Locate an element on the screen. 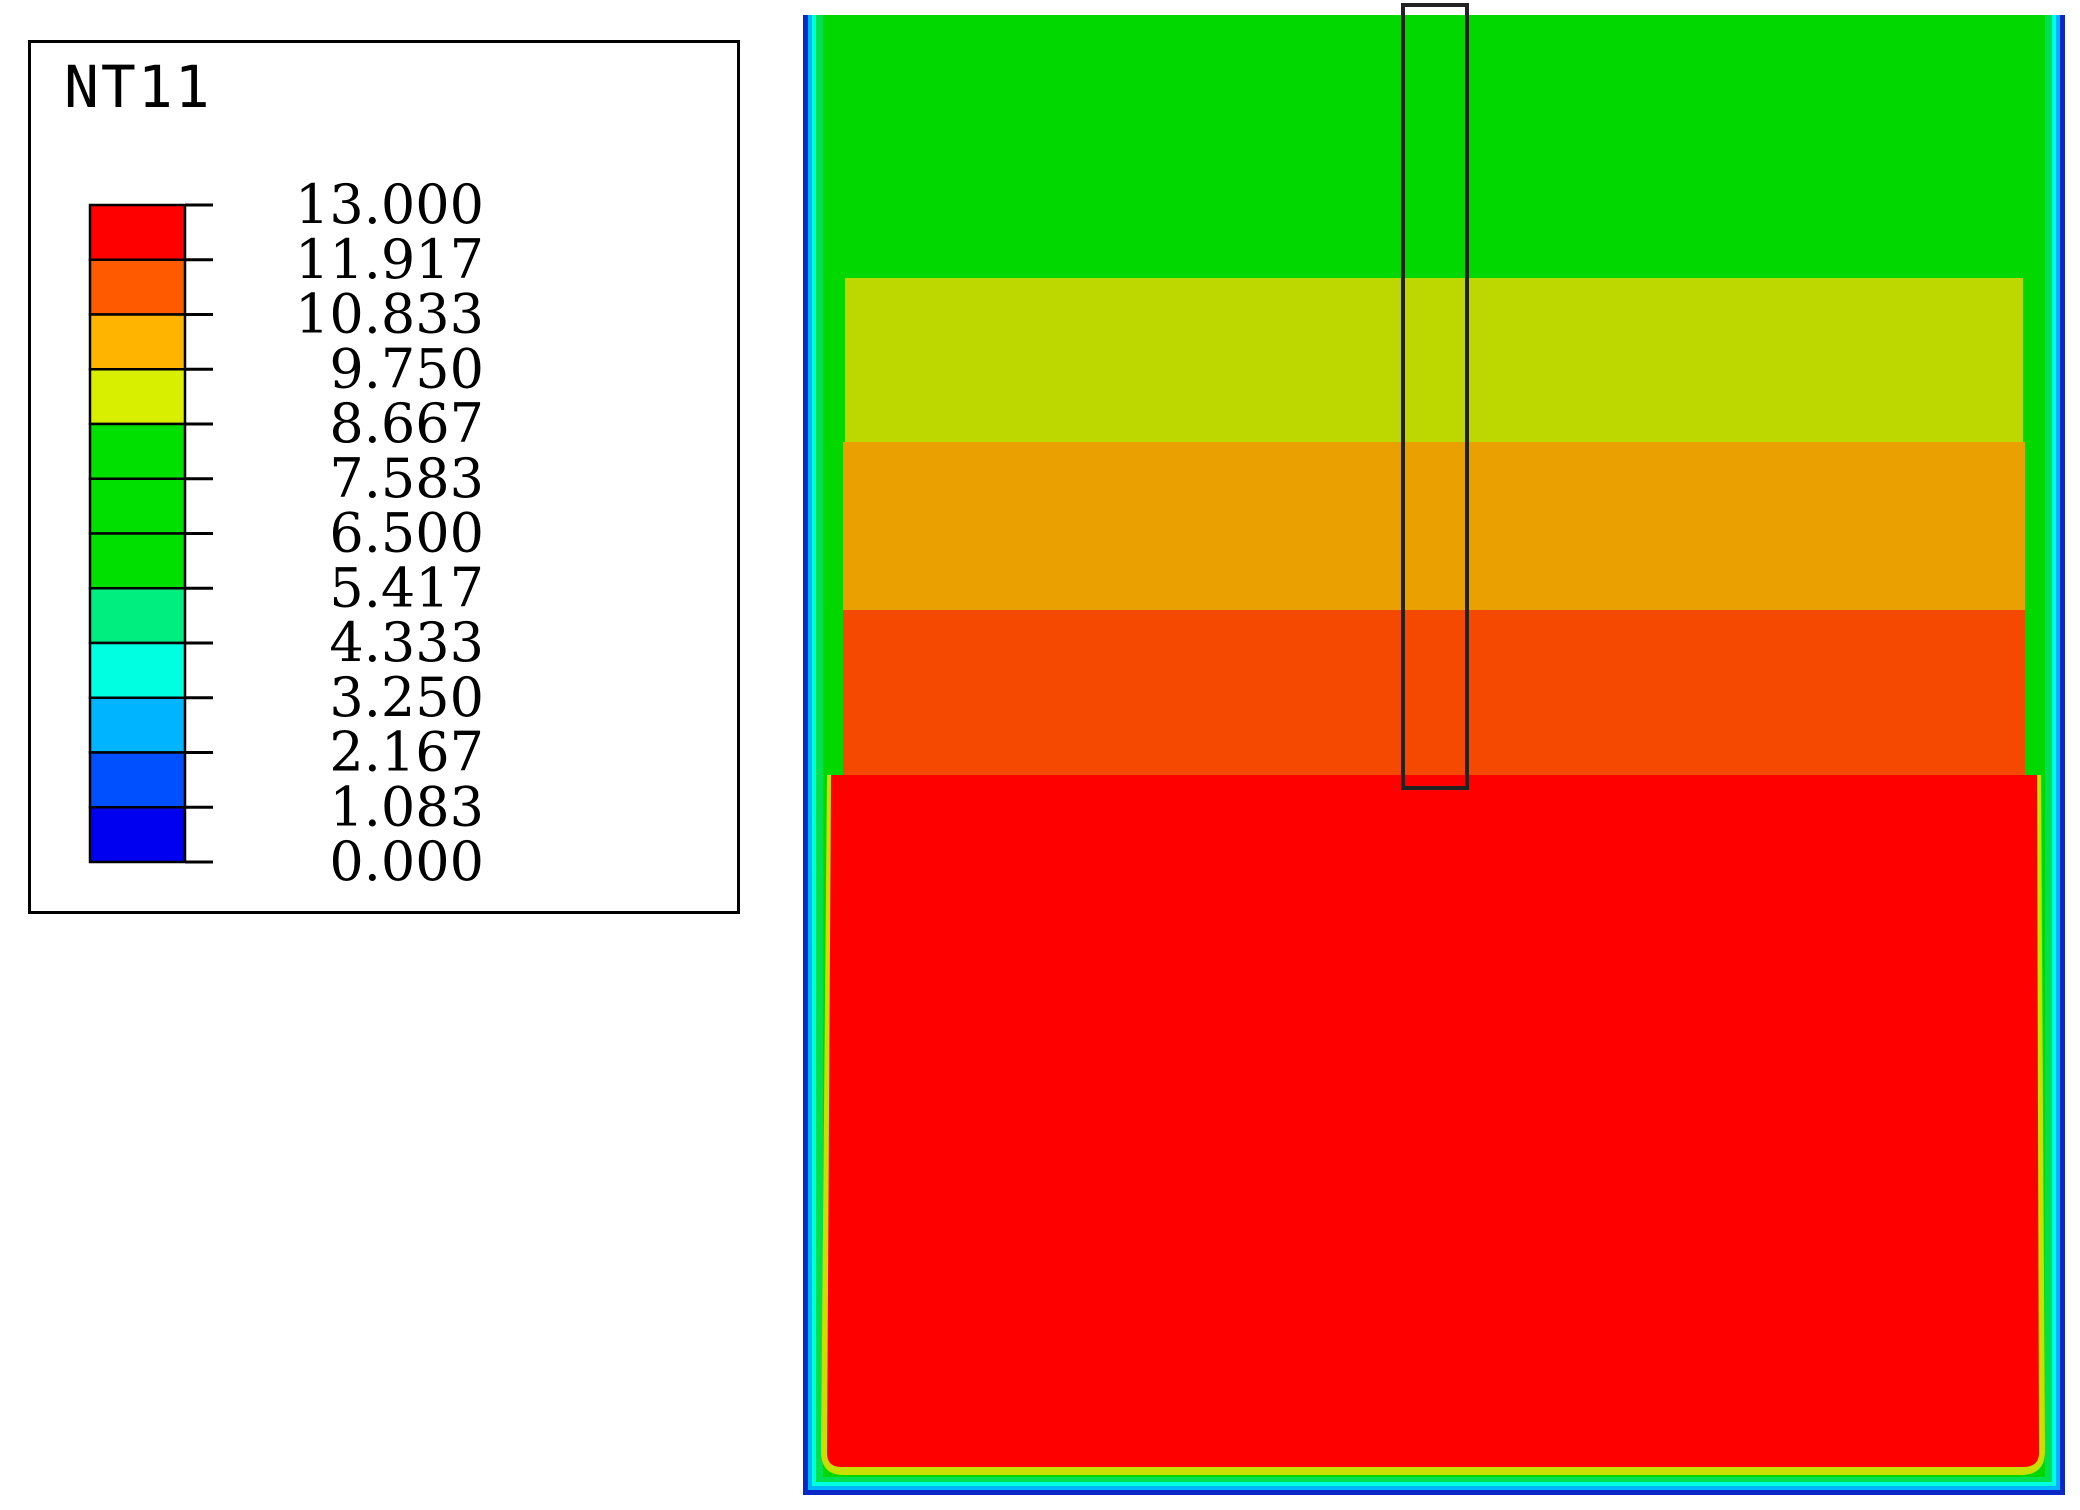 Image resolution: width=2080 pixels, height=1510 pixels. probe-outline is located at coordinates (1435, 396).